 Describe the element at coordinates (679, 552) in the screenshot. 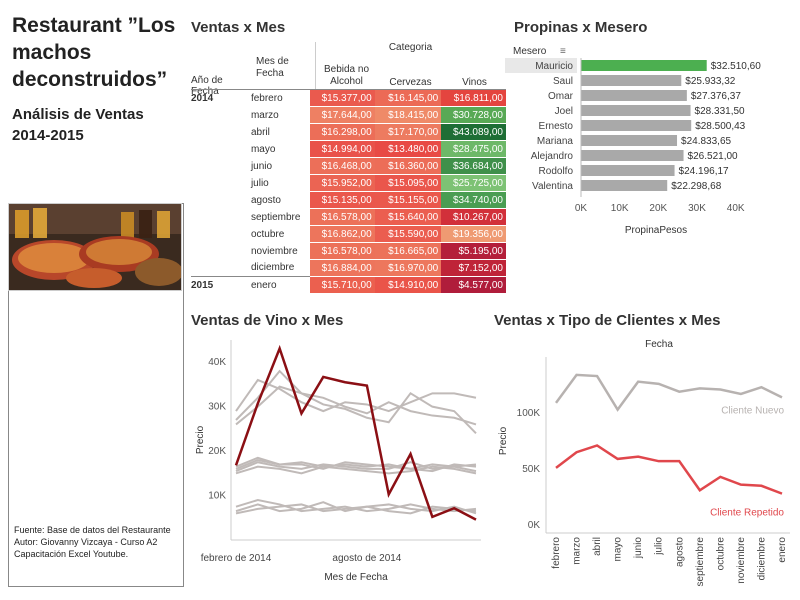

I see `x-tick-label: agosto` at that location.